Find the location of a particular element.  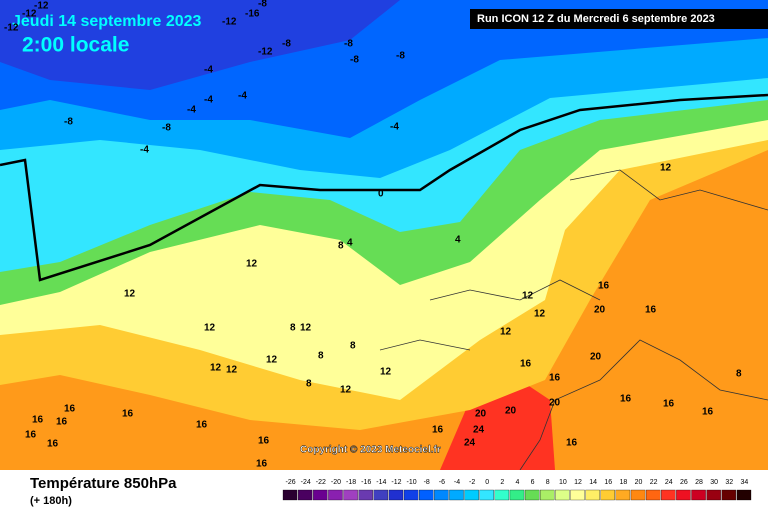

scale-label: -8 is located at coordinates (427, 482).